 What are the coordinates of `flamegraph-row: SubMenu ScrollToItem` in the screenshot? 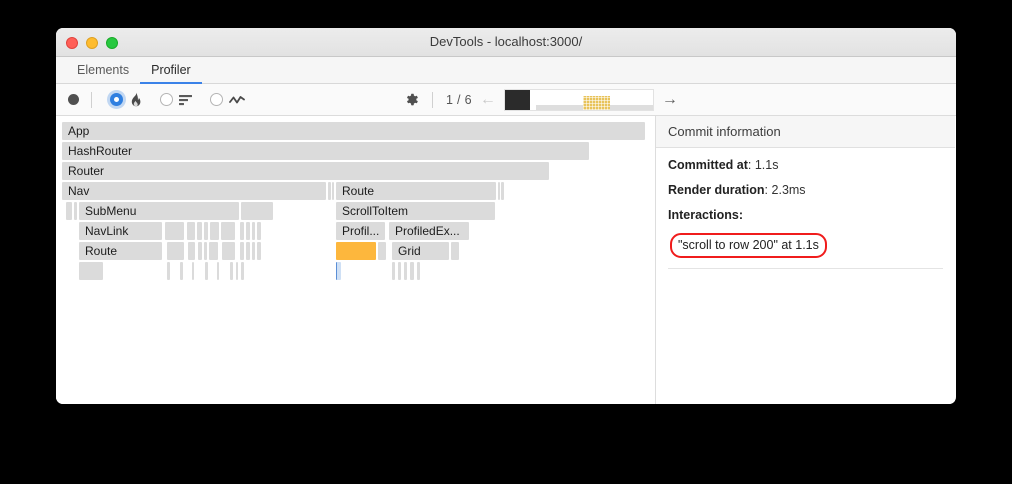 It's located at (355, 212).